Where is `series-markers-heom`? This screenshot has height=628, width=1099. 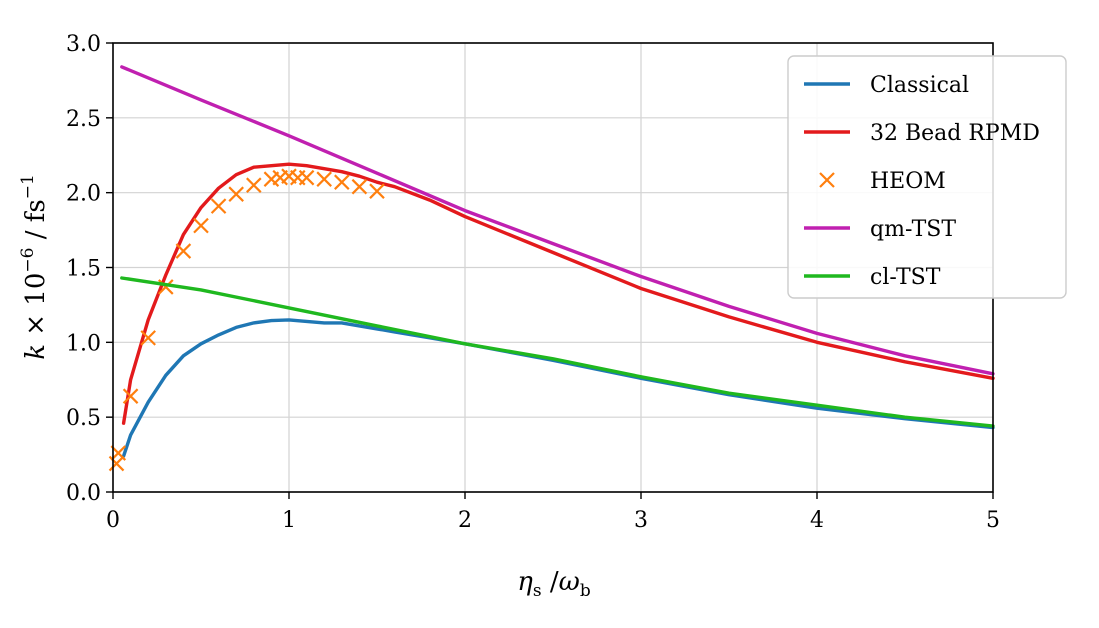 series-markers-heom is located at coordinates (246, 320).